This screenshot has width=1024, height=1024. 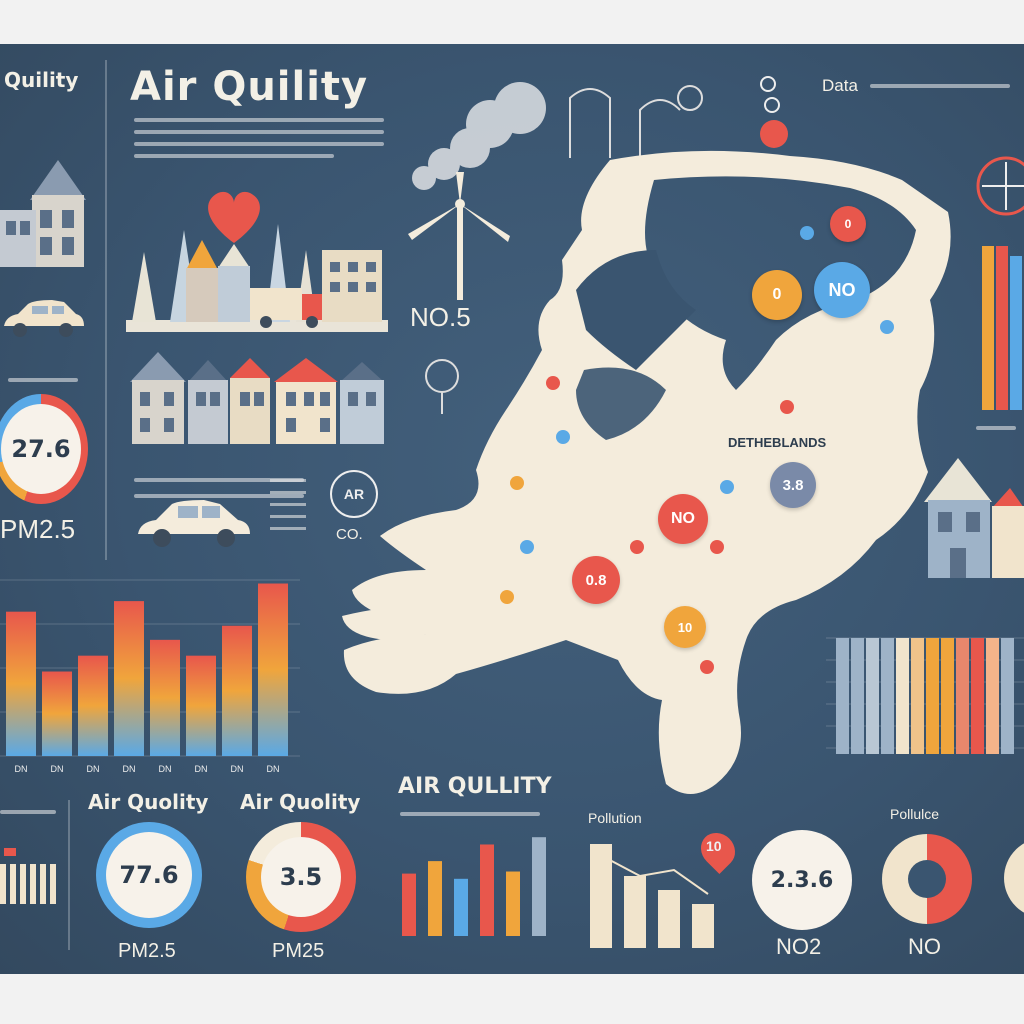 I want to click on bottom-gauge-4-core, so click(x=927, y=879).